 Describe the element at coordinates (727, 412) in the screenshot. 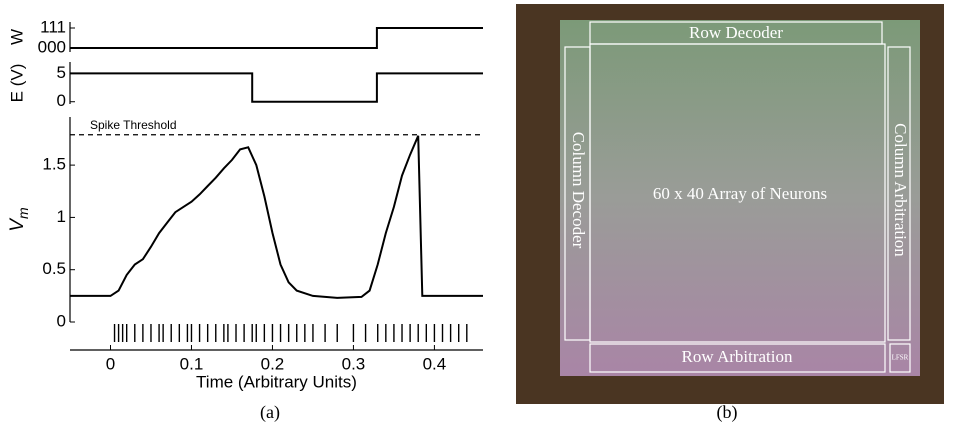

I see `caption: (b)` at that location.